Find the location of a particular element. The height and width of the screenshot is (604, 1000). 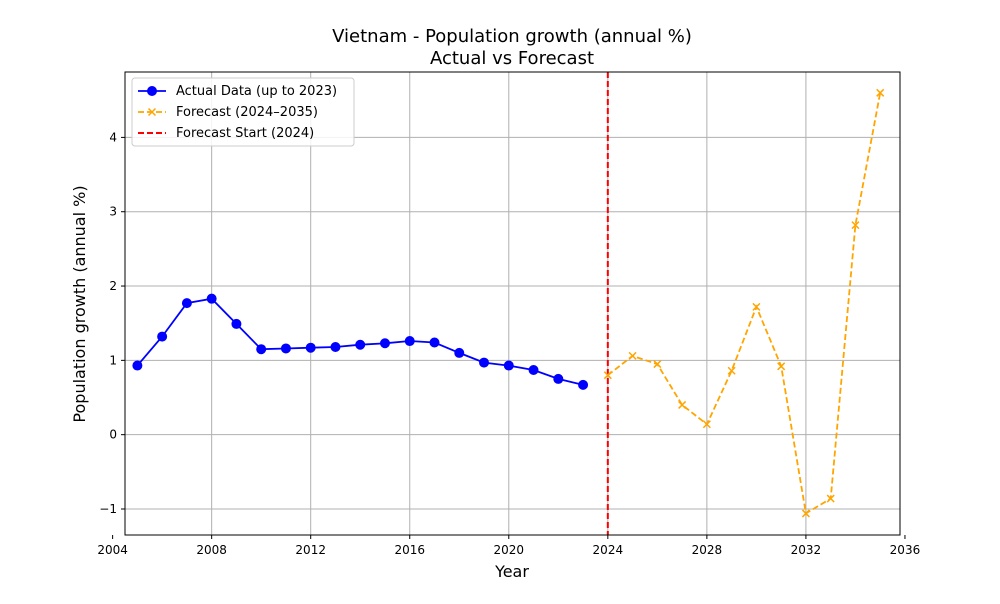

x-tick-label: 2024 is located at coordinates (608, 550).